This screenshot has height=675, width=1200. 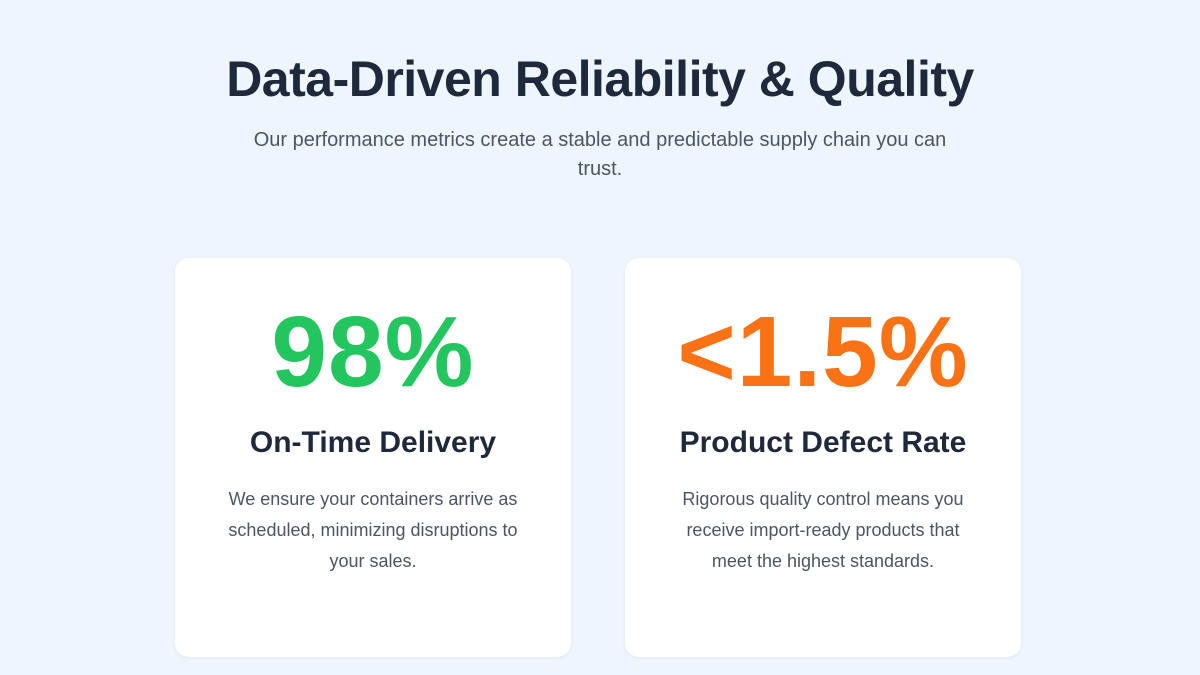 What do you see at coordinates (823, 442) in the screenshot?
I see `metric-title: Product Defect Rate` at bounding box center [823, 442].